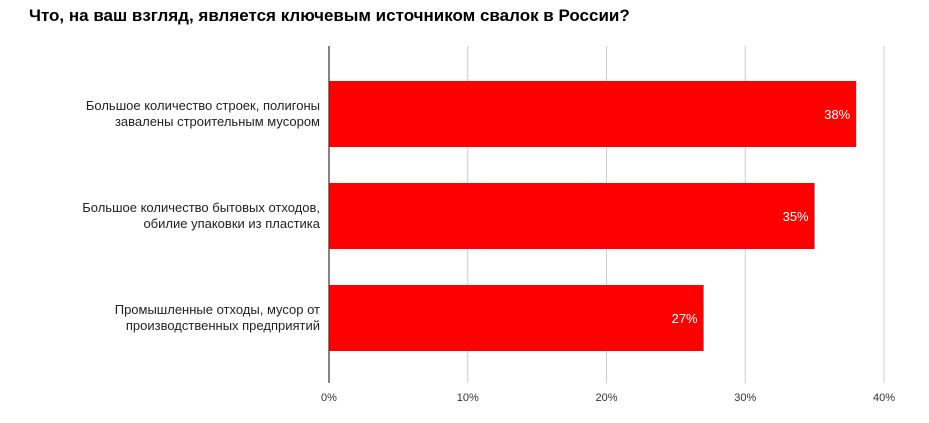  I want to click on category-label-line: производственных предприятий, so click(223, 325).